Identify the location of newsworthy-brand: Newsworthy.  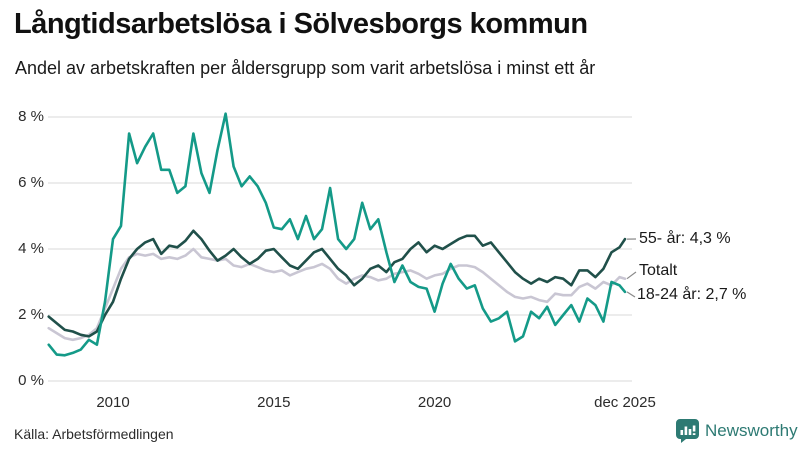
(737, 431).